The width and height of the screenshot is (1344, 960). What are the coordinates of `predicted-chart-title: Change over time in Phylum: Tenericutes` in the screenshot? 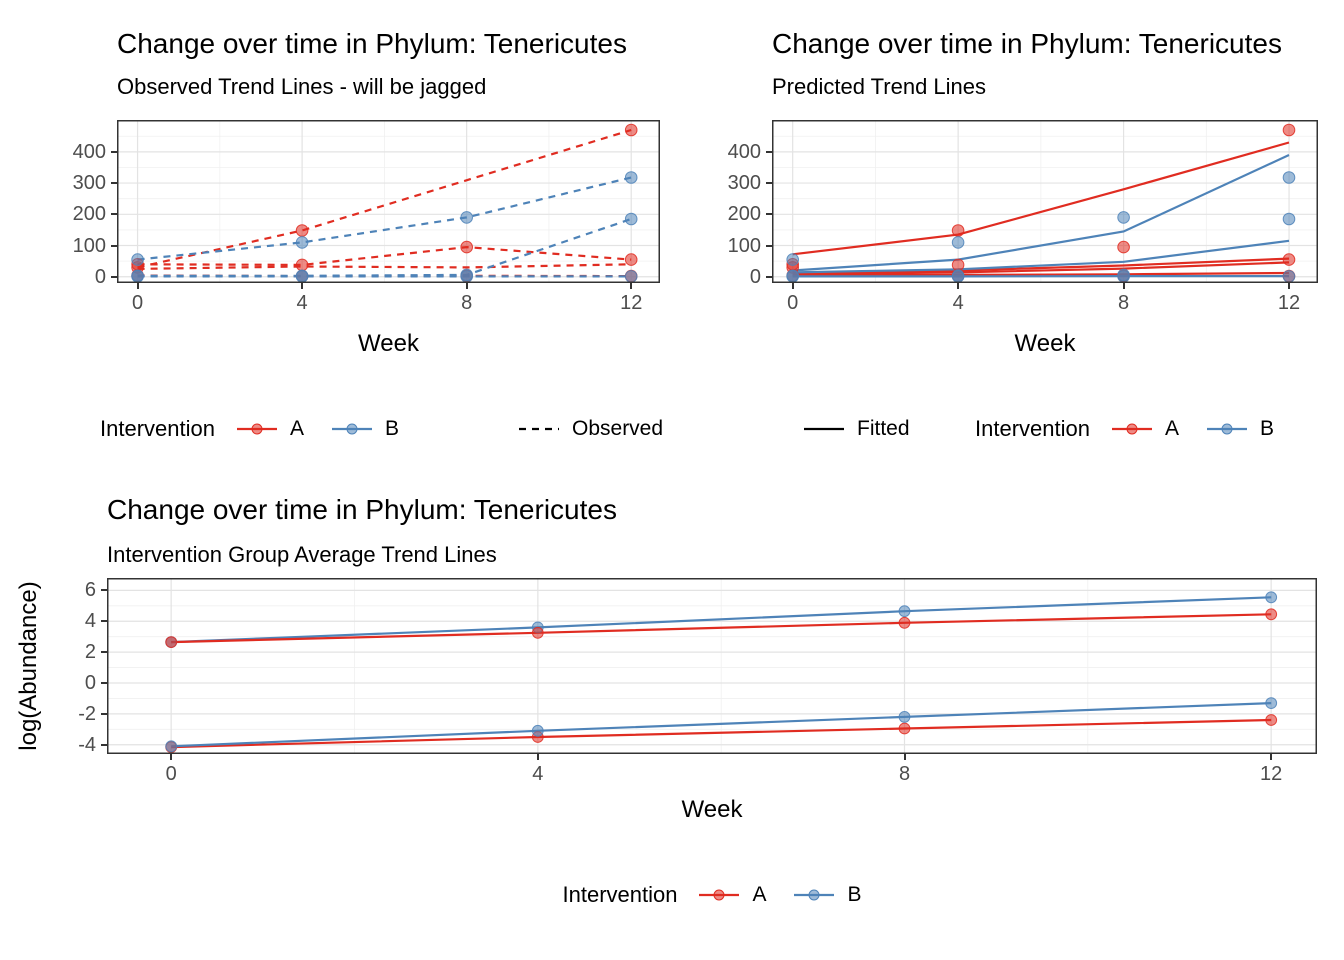 It's located at (1027, 43).